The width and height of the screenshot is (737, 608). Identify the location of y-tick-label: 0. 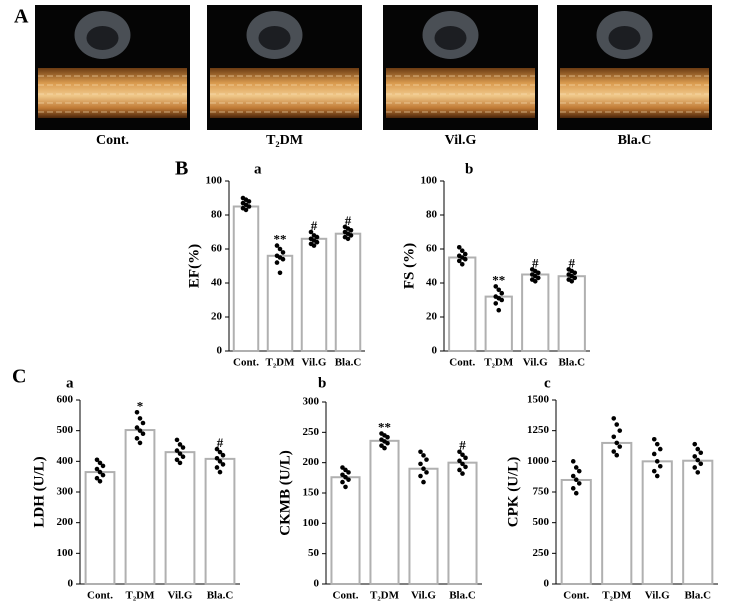
(71, 584).